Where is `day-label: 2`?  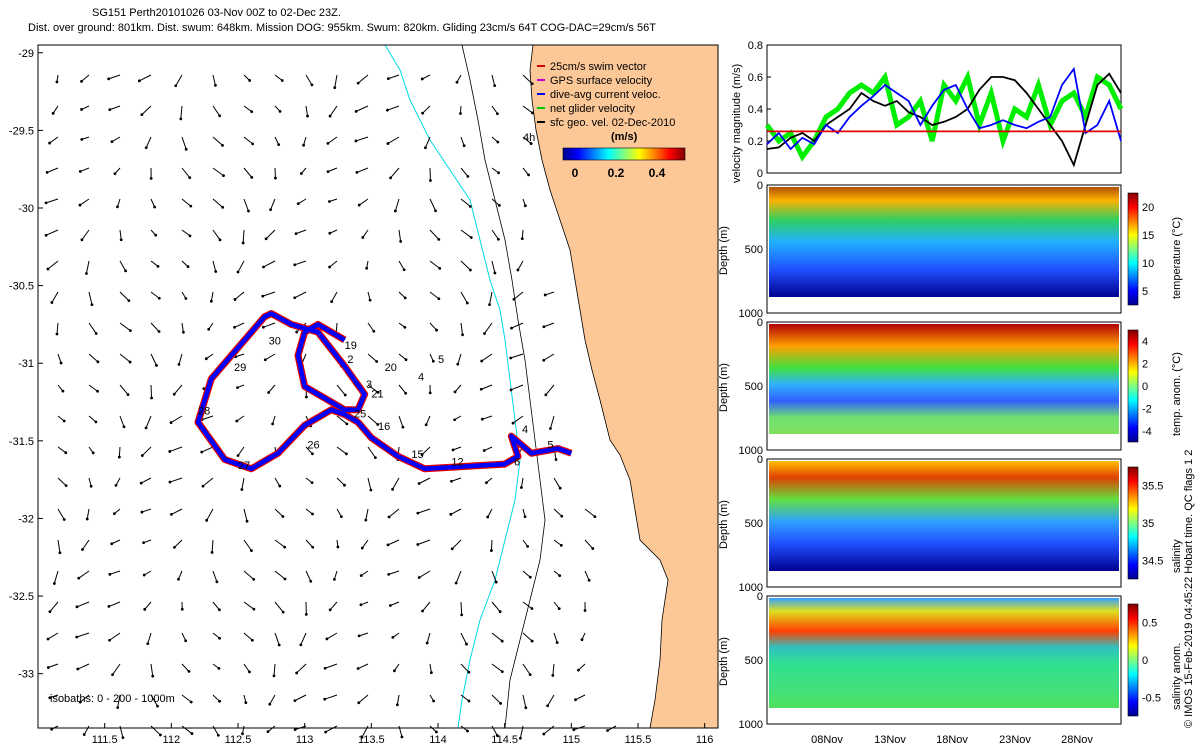 day-label: 2 is located at coordinates (350, 360).